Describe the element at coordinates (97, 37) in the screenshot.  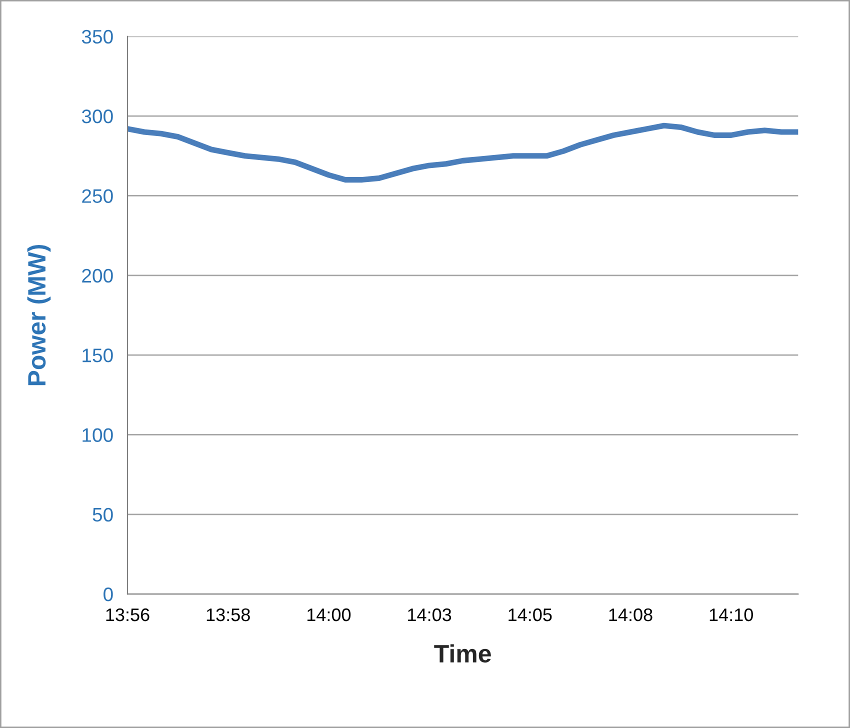
I see `y-tick-label: 350` at that location.